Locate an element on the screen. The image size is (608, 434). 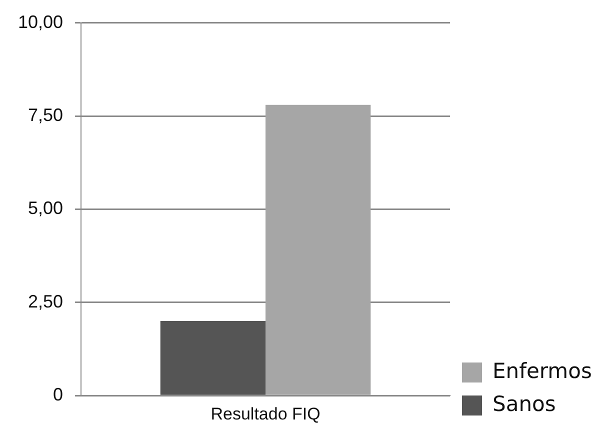
x-tick-label: Resultado FIQ is located at coordinates (265, 414).